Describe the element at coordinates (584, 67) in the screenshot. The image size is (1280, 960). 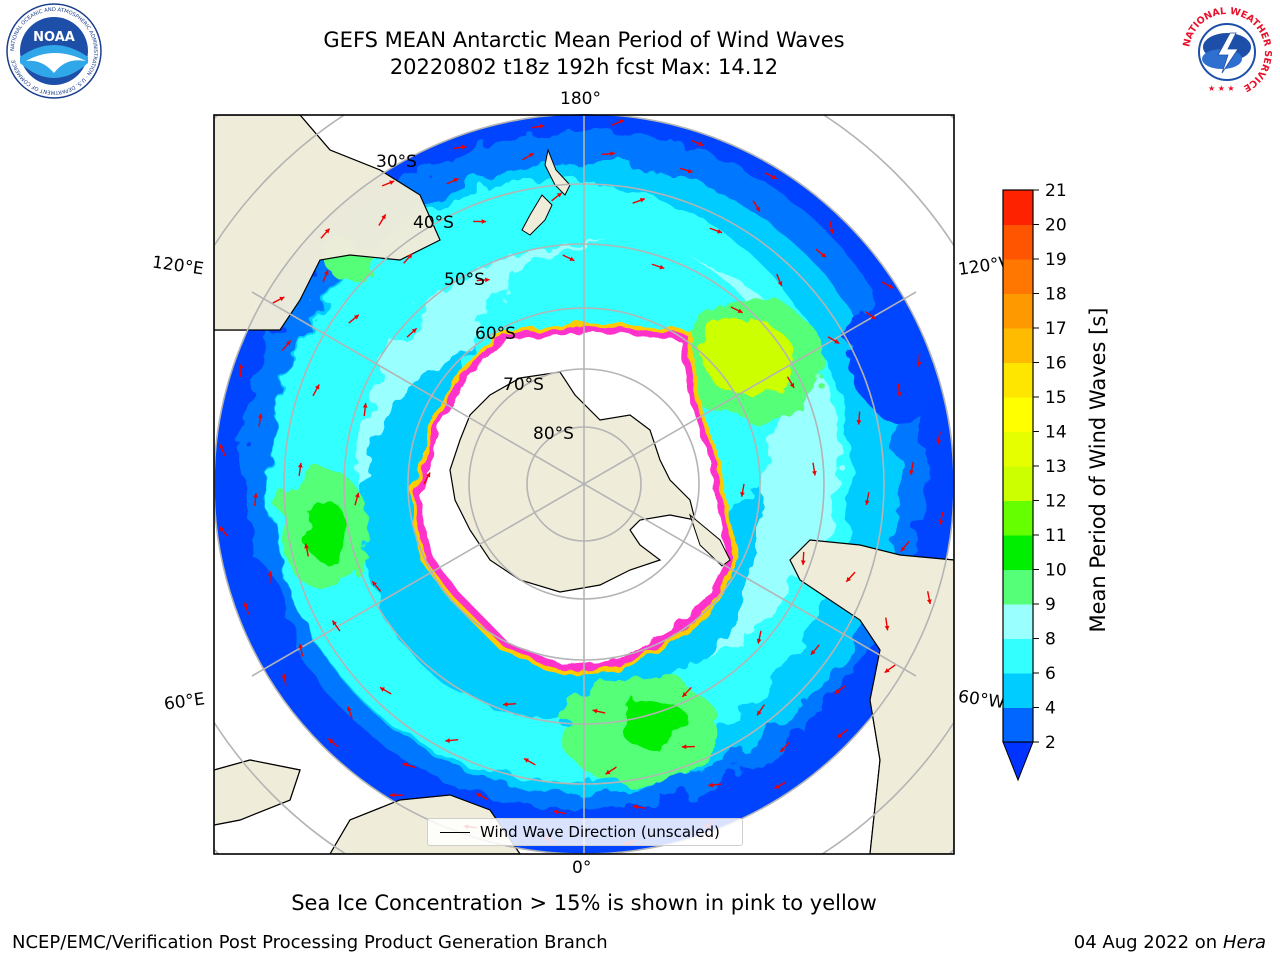
I see `chart-subtitle: 20220802 t18z 192h fcst Max: 14.12` at that location.